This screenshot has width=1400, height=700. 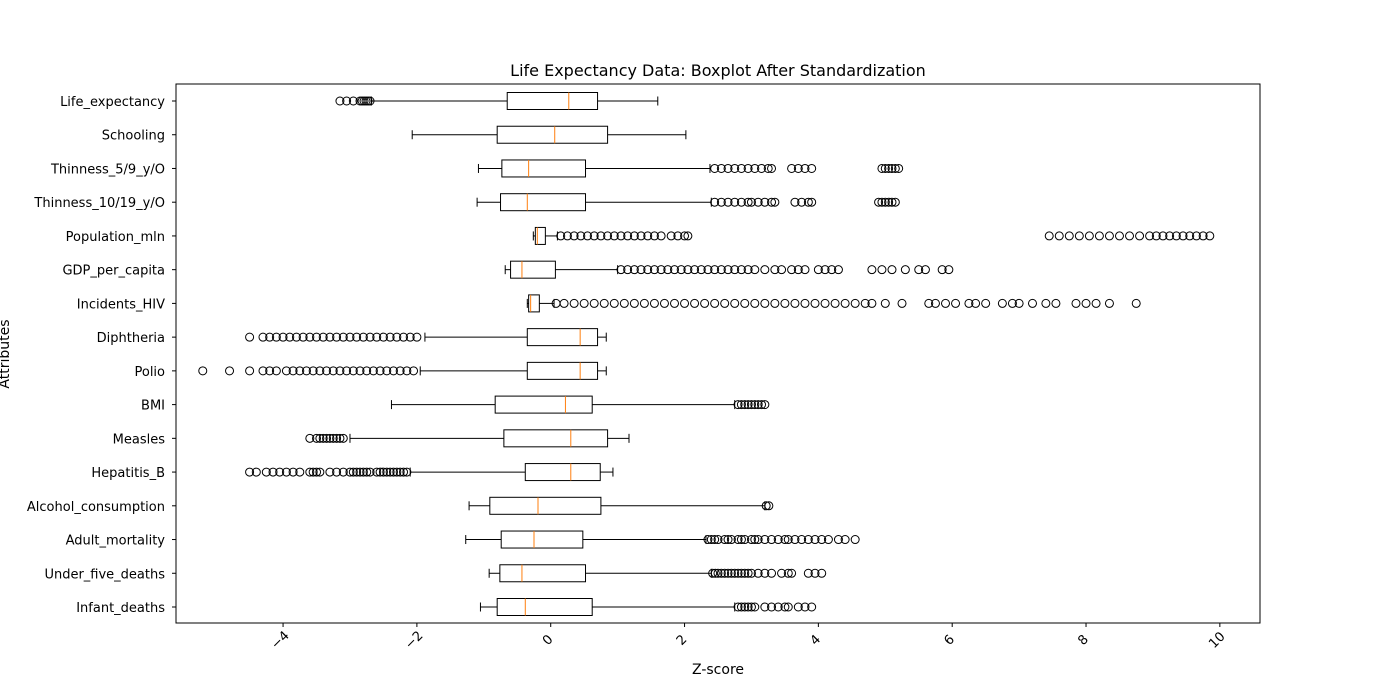 I want to click on x-tick-label: −2, so click(x=414, y=640).